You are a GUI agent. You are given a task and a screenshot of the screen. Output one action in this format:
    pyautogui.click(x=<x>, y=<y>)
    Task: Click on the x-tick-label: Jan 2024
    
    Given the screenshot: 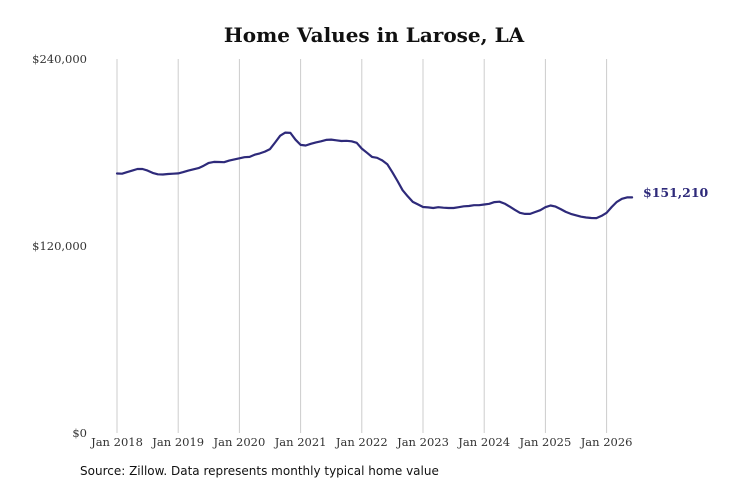 What is the action you would take?
    pyautogui.click(x=483, y=442)
    